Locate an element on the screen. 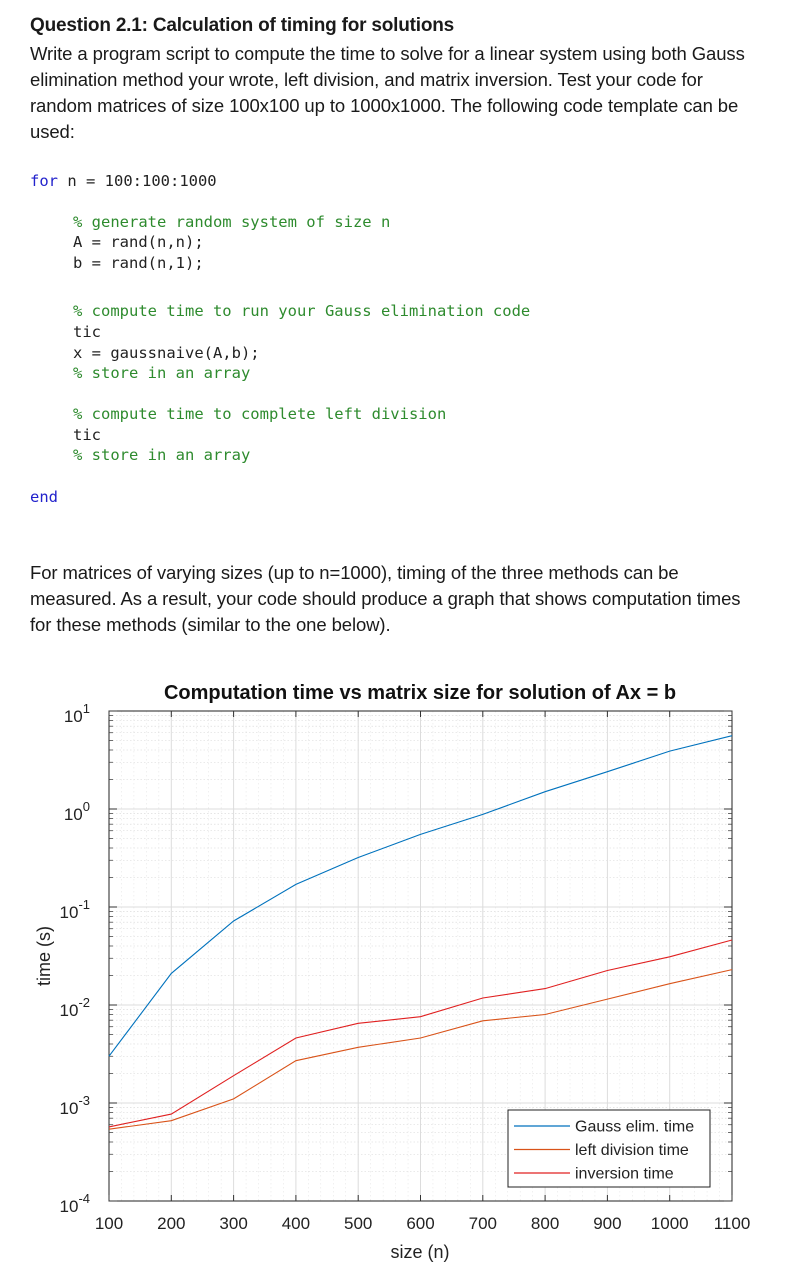 The image size is (811, 1288). legend-label: inversion time is located at coordinates (624, 1174).